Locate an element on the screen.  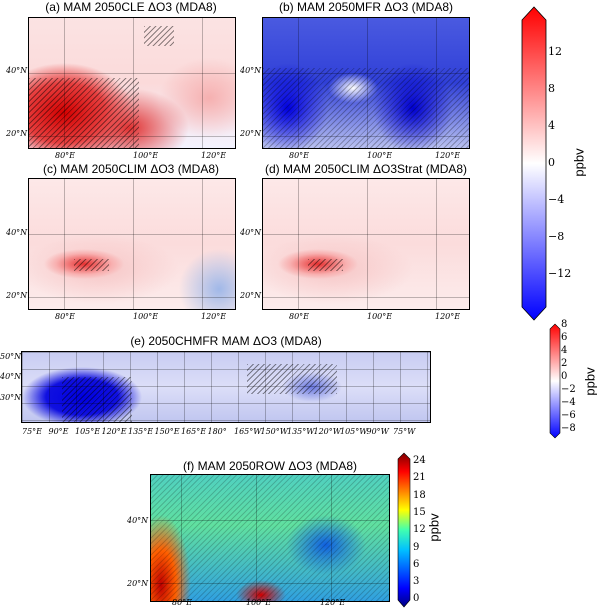
panel-a-lat-20: 20°N is located at coordinates (17, 133).